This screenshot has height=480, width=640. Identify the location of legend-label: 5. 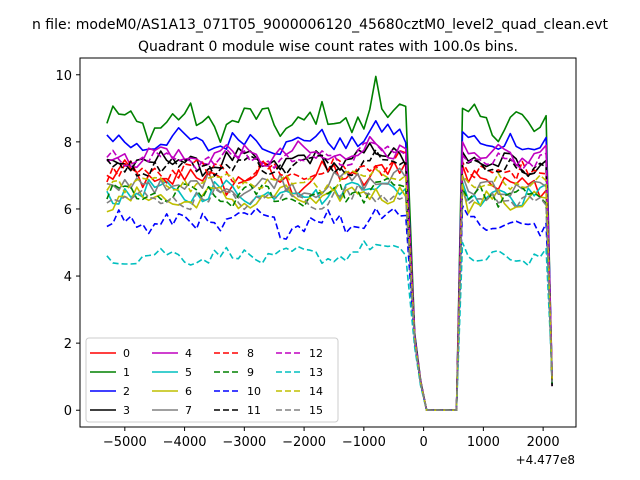
(188, 372).